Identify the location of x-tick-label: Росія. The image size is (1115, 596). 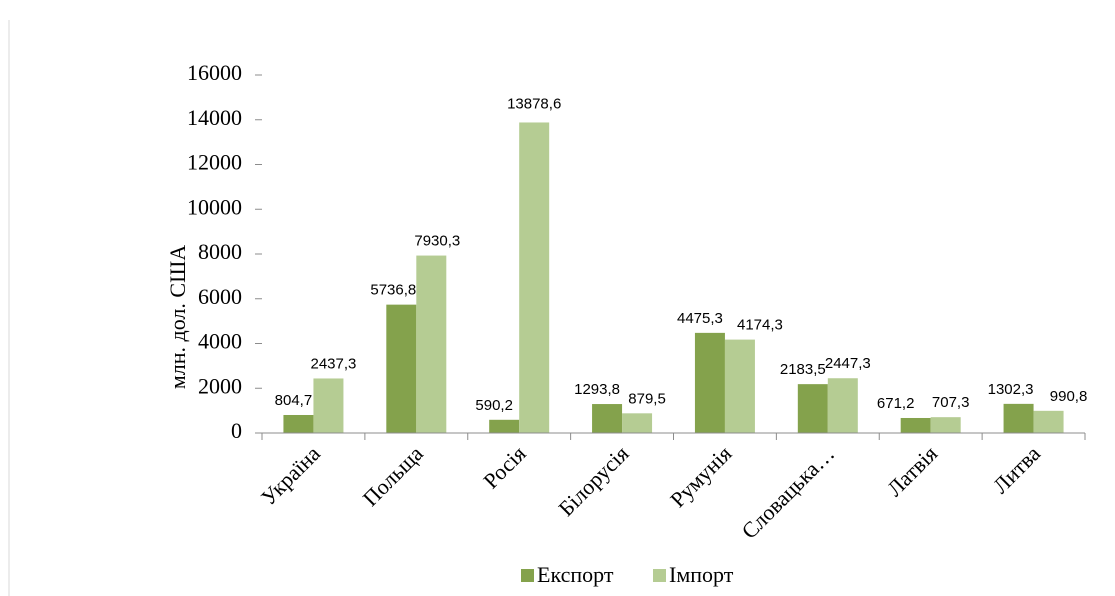
(504, 467).